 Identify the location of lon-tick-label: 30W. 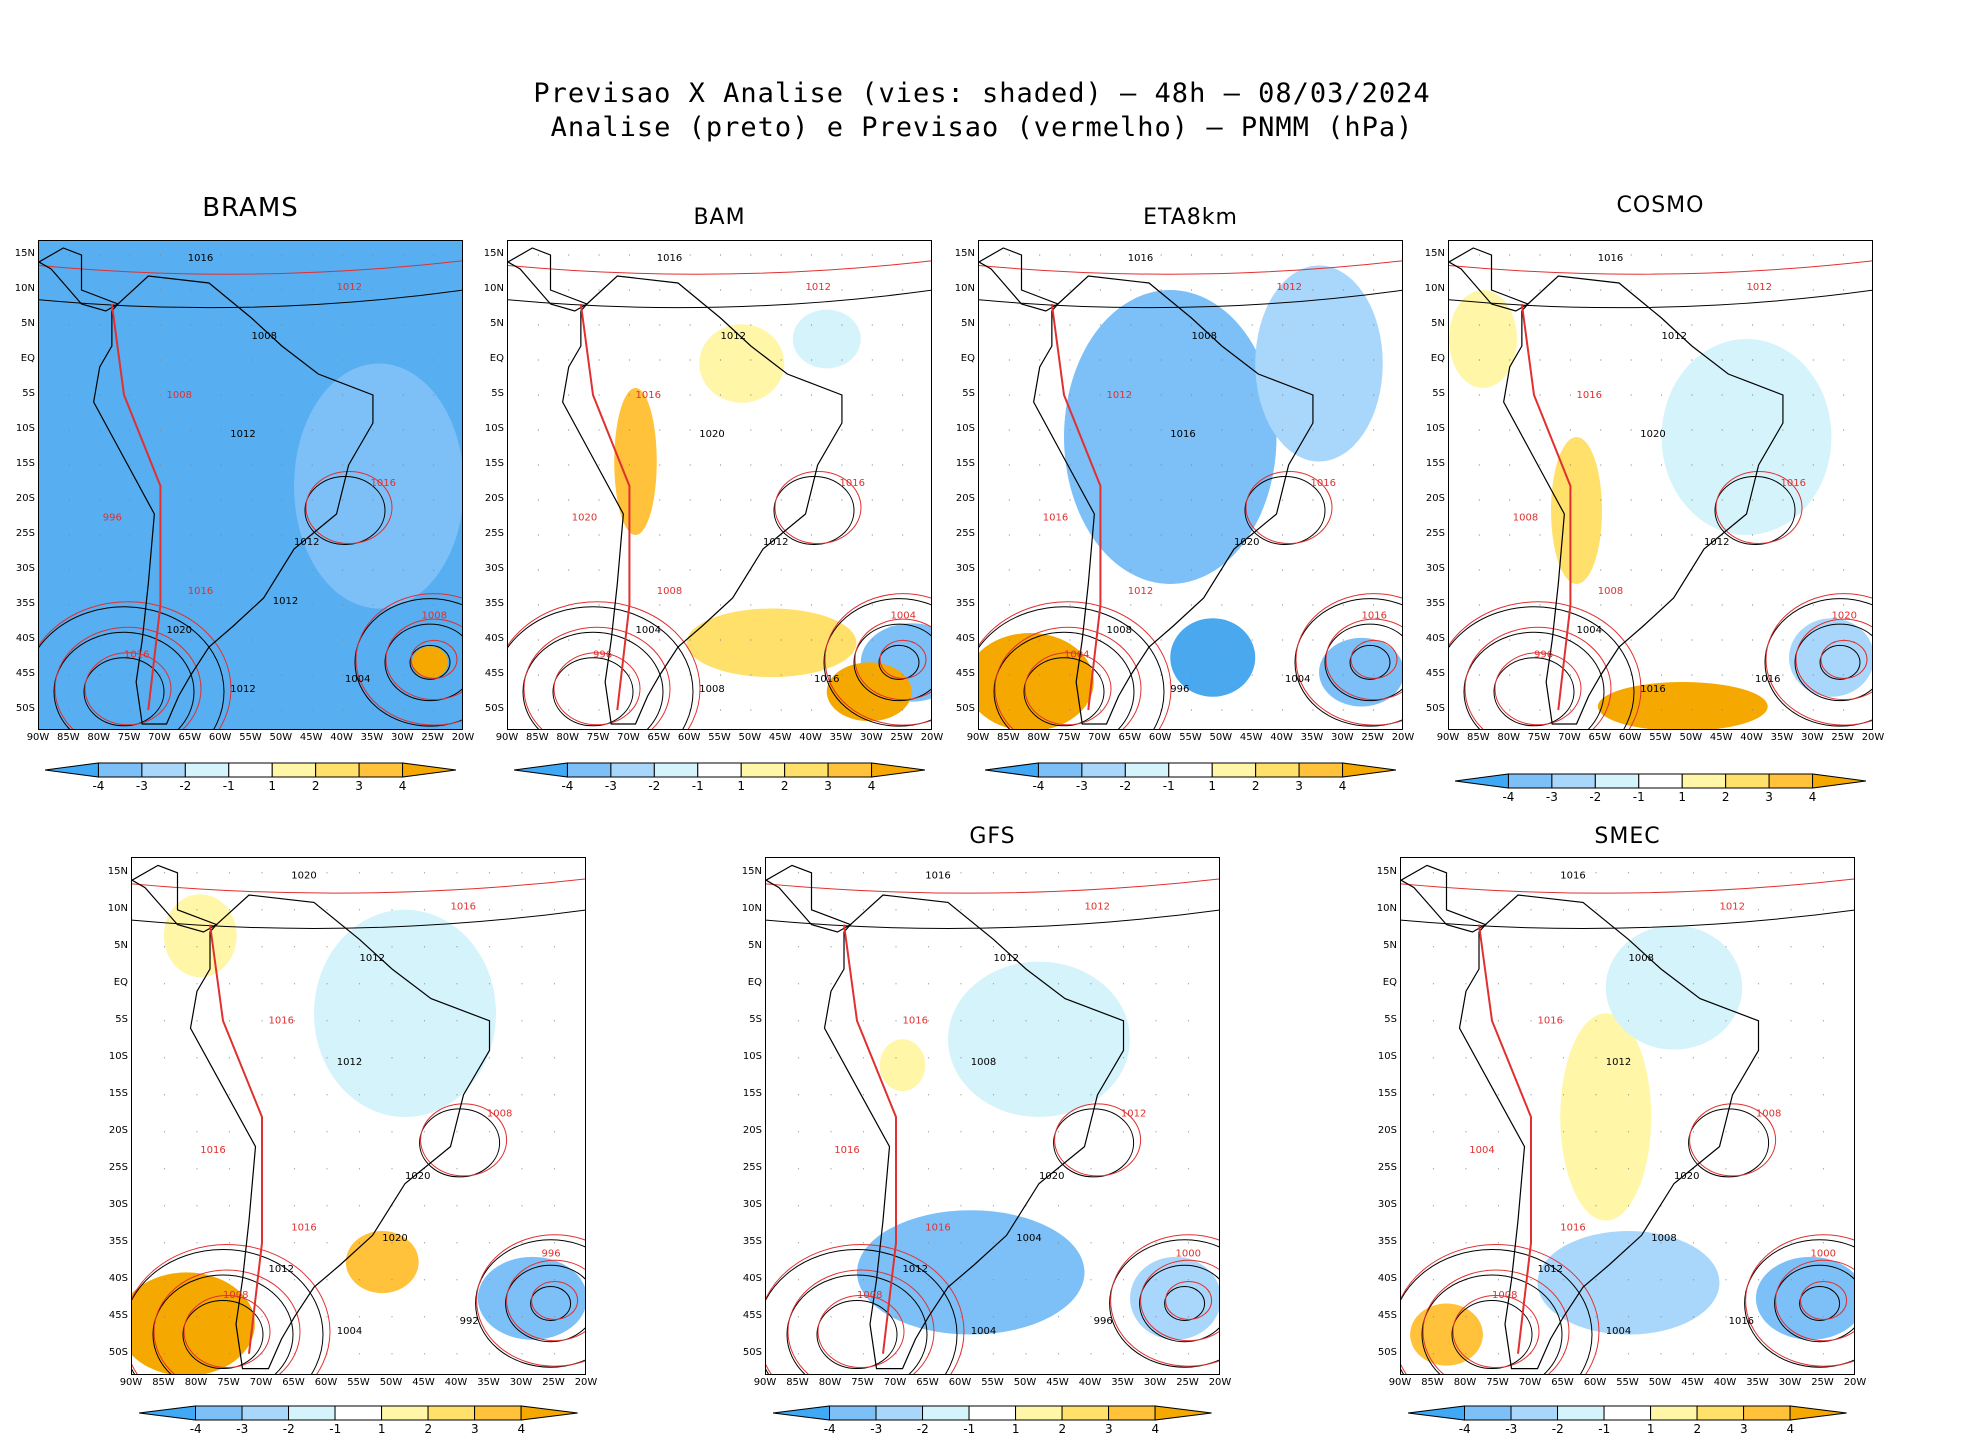
(871, 737).